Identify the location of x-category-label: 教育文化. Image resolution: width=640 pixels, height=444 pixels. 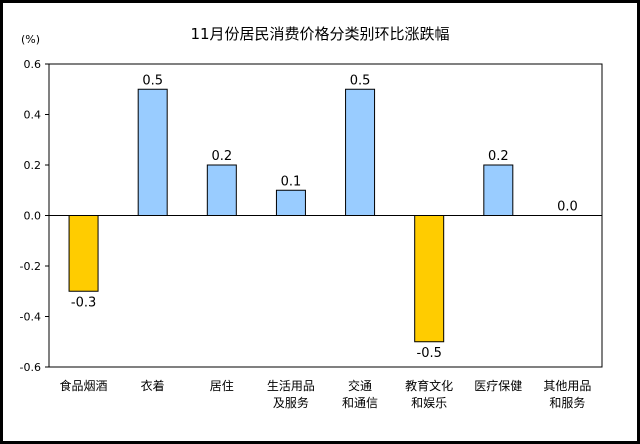
(429, 385).